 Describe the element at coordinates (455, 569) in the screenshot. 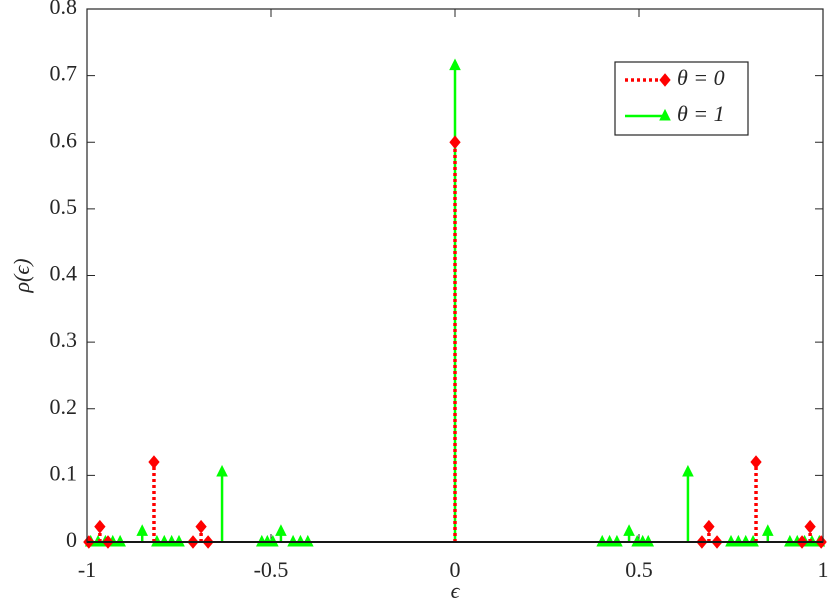

I see `x-tick-label: 0` at that location.